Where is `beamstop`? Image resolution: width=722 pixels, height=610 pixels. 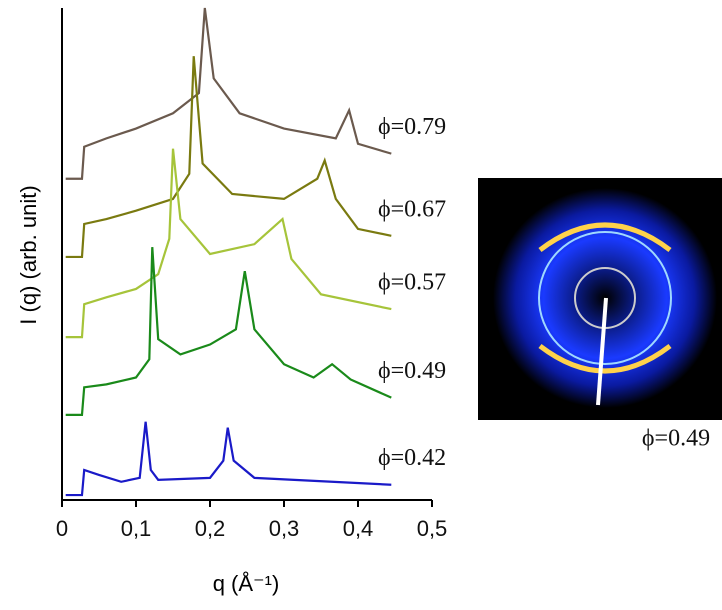 beamstop is located at coordinates (602, 351).